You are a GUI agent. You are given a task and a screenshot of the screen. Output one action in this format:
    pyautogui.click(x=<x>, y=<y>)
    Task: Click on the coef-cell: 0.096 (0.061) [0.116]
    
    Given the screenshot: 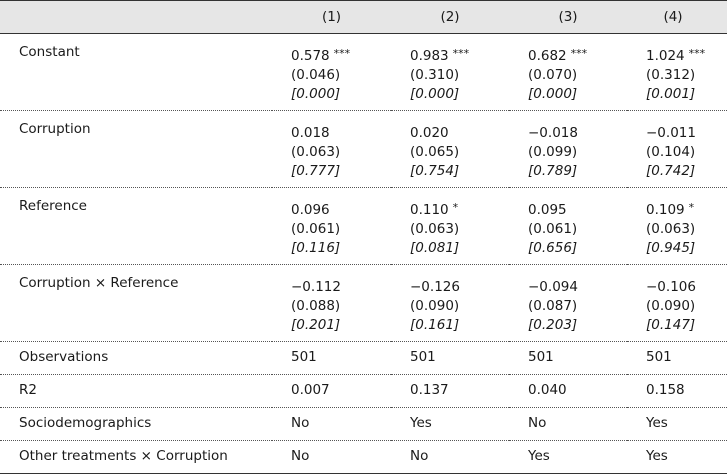 What is the action you would take?
    pyautogui.click(x=331, y=226)
    